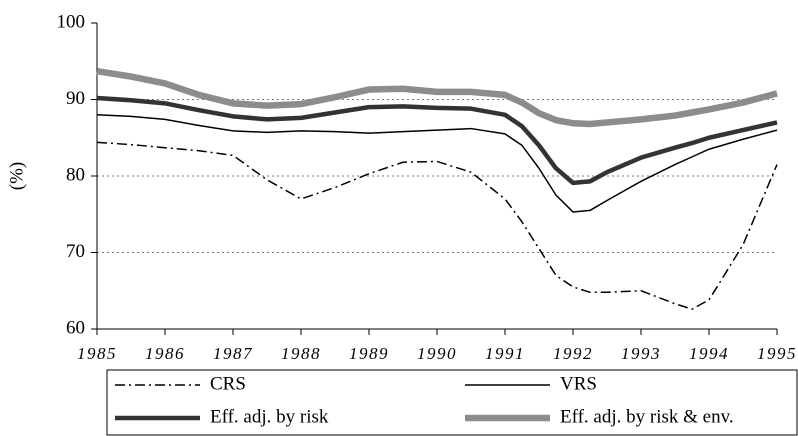 This screenshot has width=798, height=436. Describe the element at coordinates (647, 416) in the screenshot. I see `legend-label: Eff. adj. by risk & env.` at that location.